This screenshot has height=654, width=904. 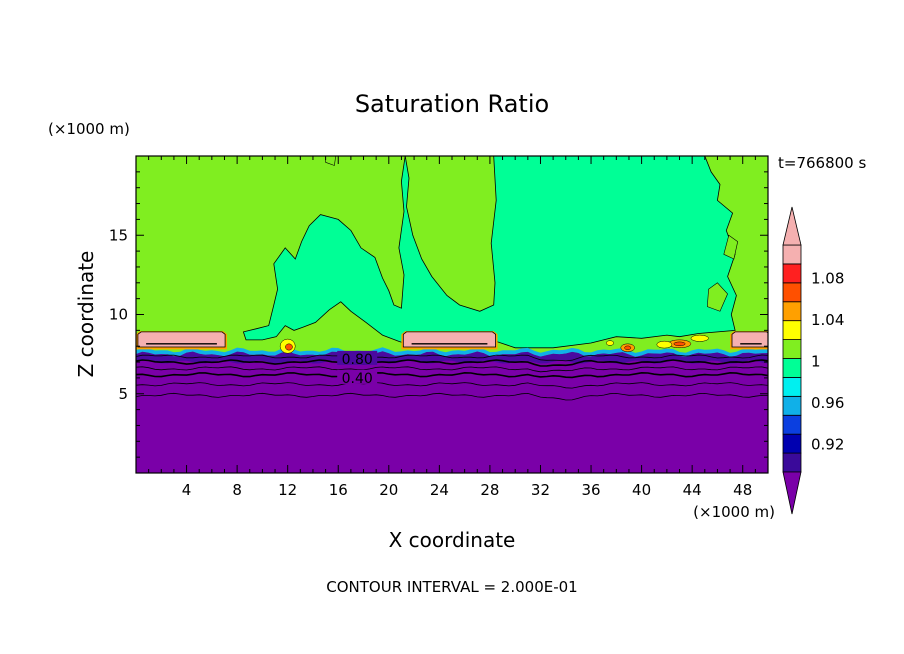 I want to click on colorbar-label: 1.04, so click(x=827, y=320).